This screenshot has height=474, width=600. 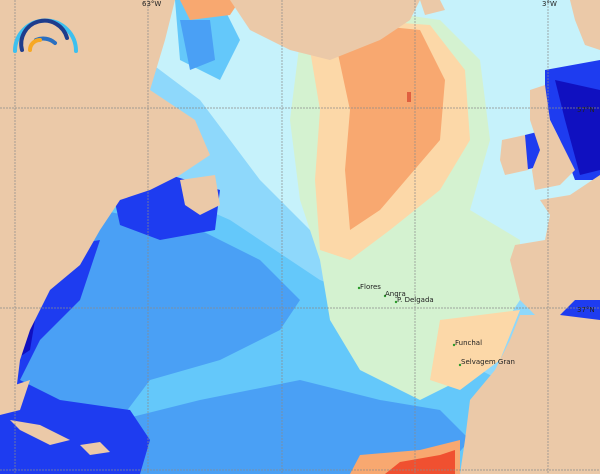 I want to click on field-orange-top, so click(x=210, y=10).